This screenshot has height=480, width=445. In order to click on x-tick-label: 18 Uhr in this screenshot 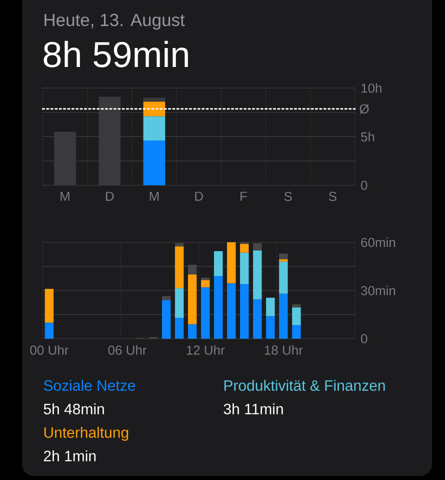, I will do `click(283, 350)`.